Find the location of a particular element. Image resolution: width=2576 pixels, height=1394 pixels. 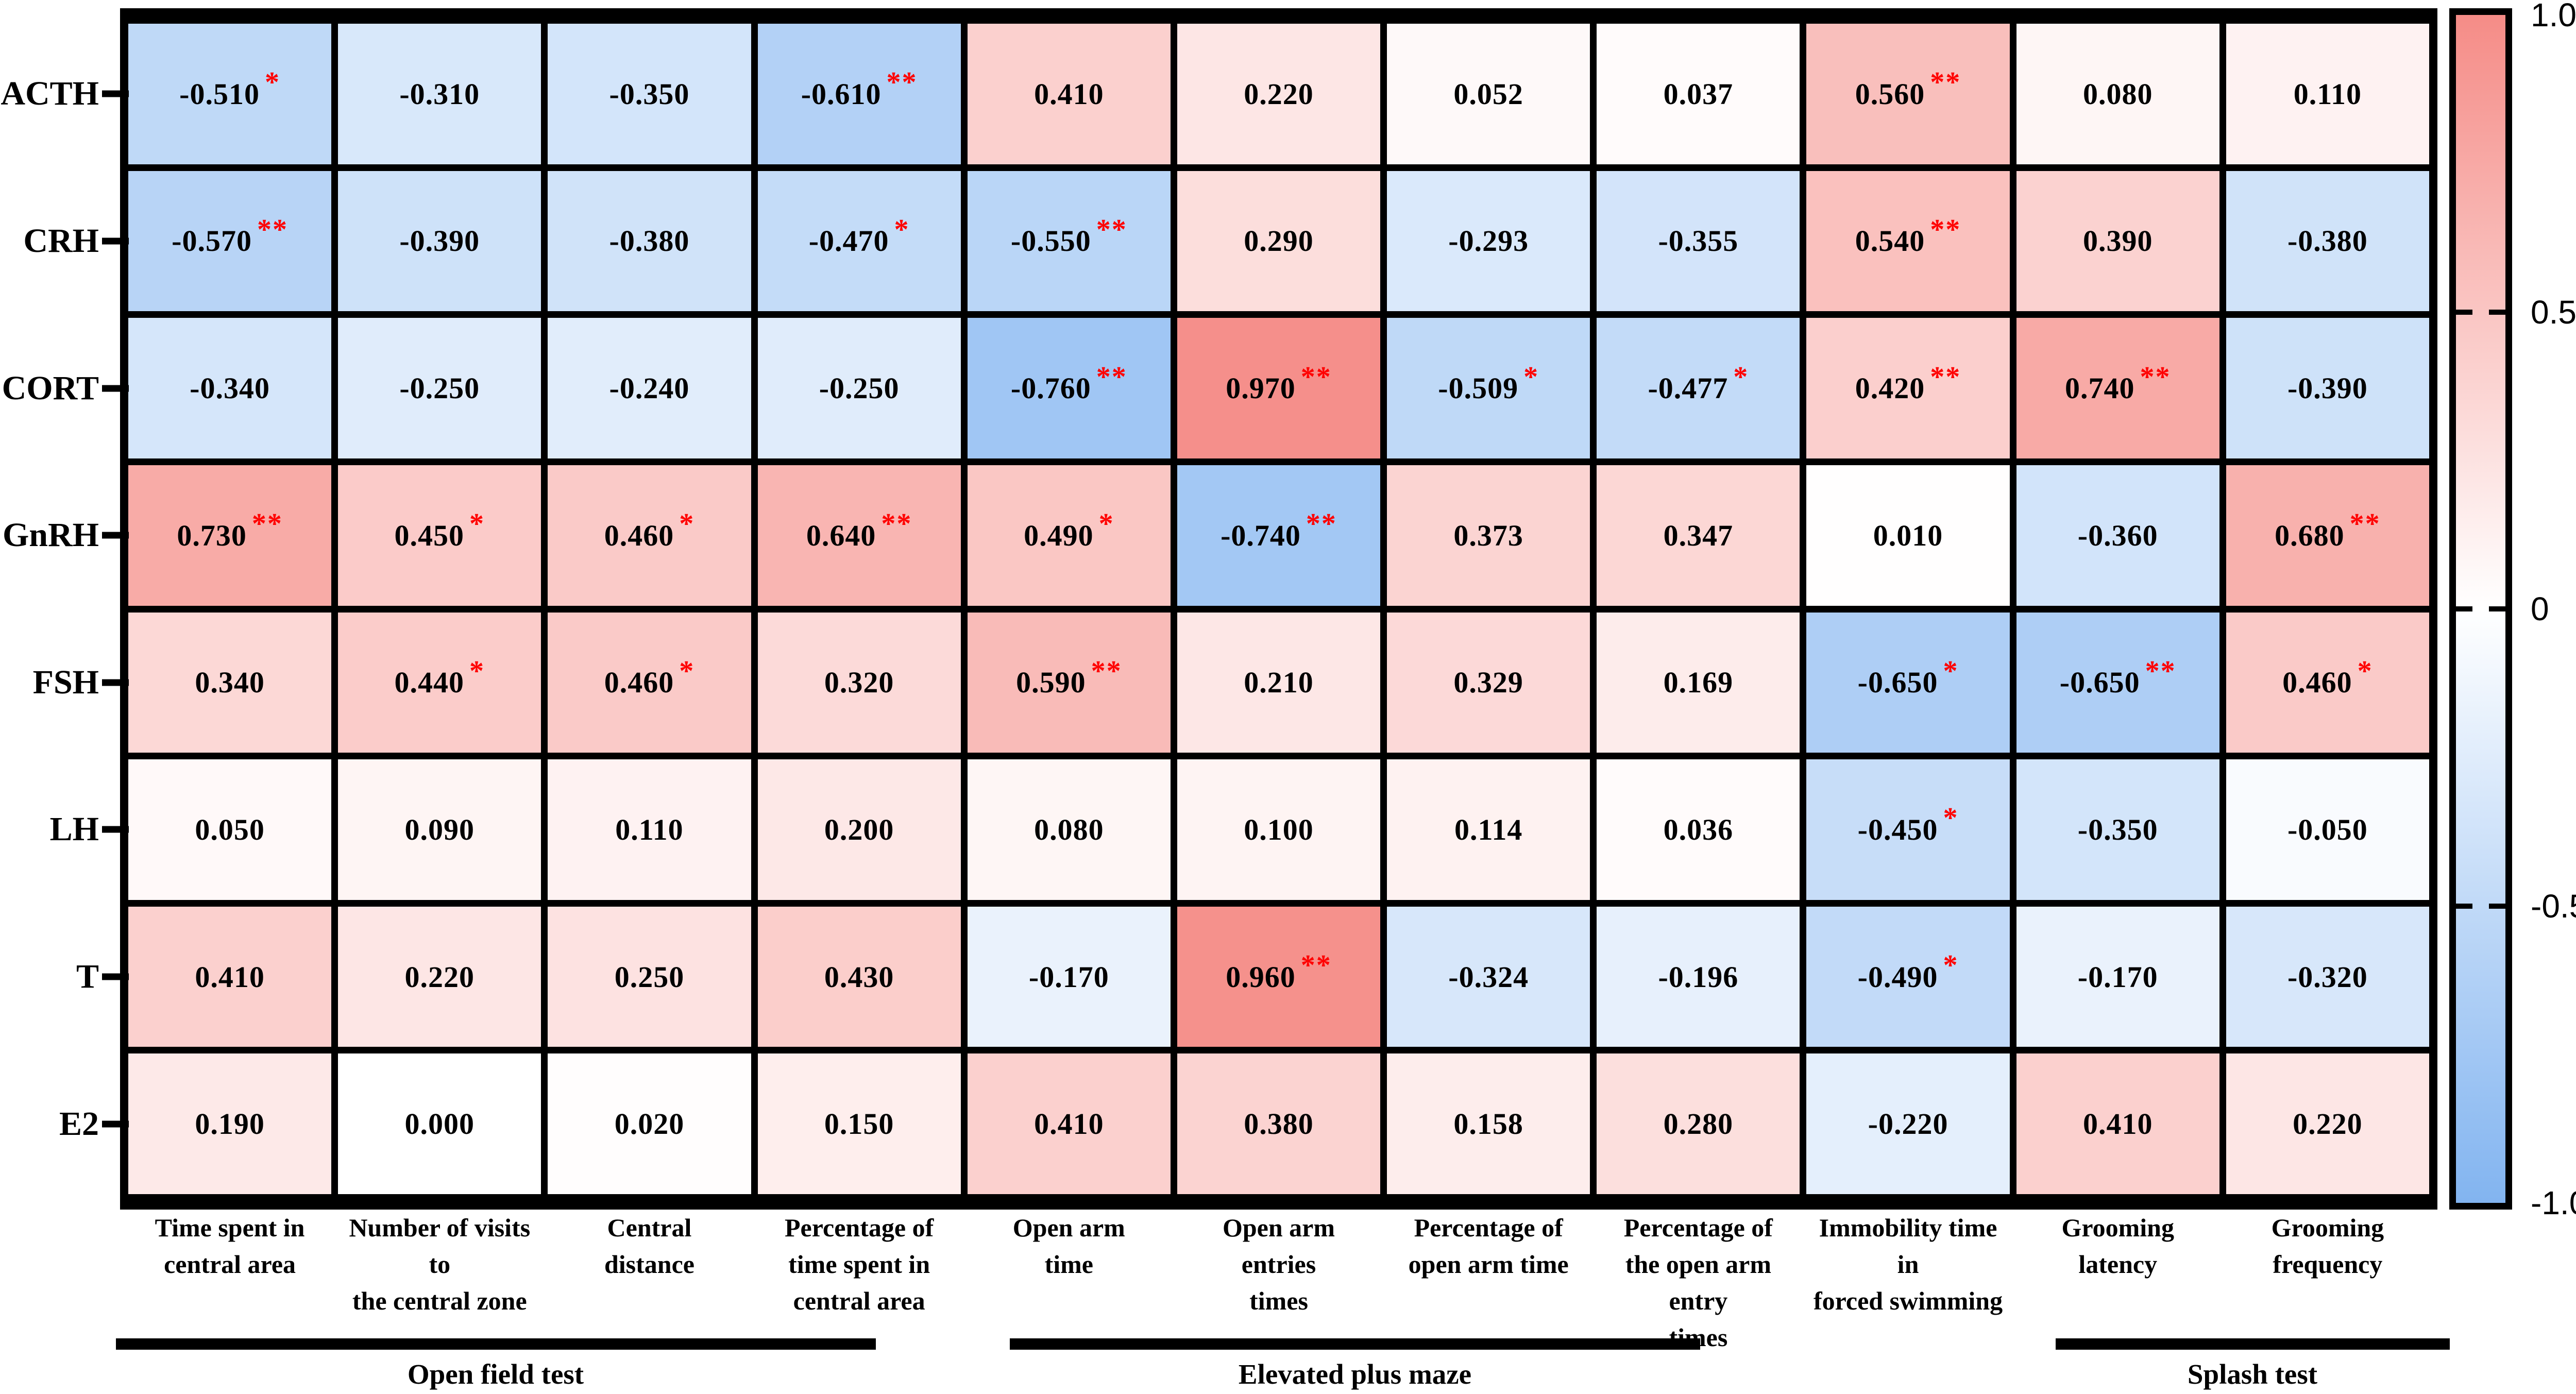

heatmap-cell: 0.150 is located at coordinates (859, 1123).